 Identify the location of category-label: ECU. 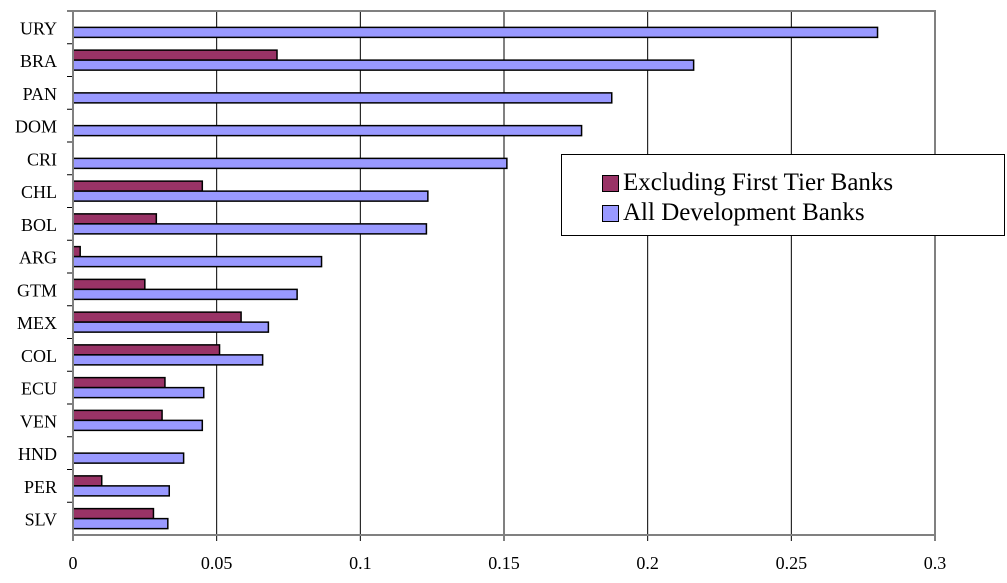
(39, 389).